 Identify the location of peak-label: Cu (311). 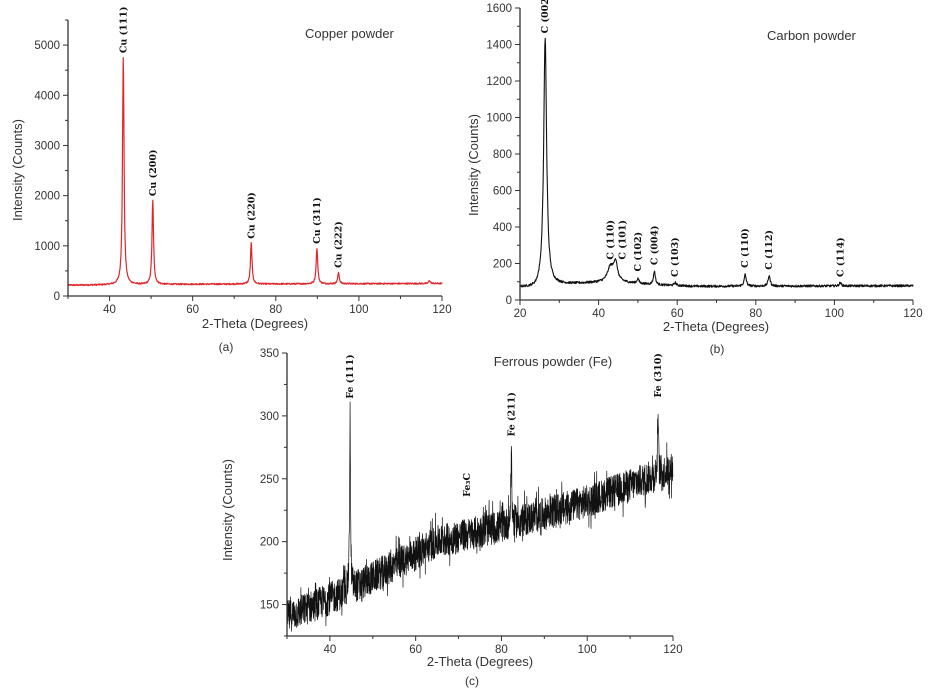
(317, 220).